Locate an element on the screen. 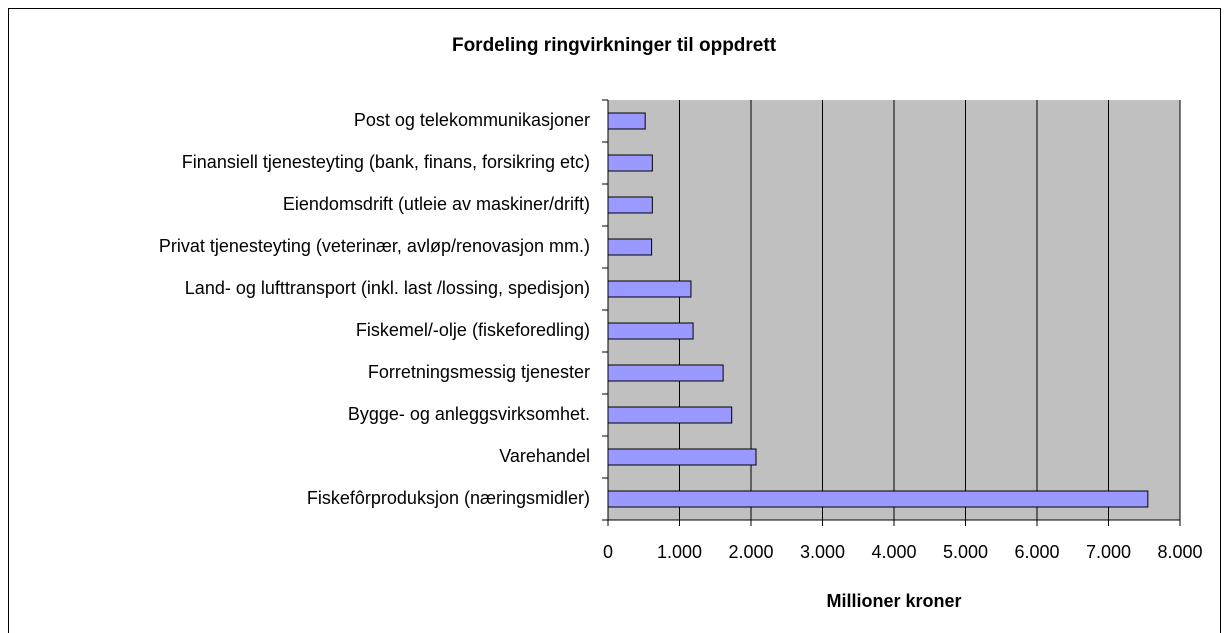 The width and height of the screenshot is (1229, 633). x-tick-label: 6.000 is located at coordinates (1036, 552).